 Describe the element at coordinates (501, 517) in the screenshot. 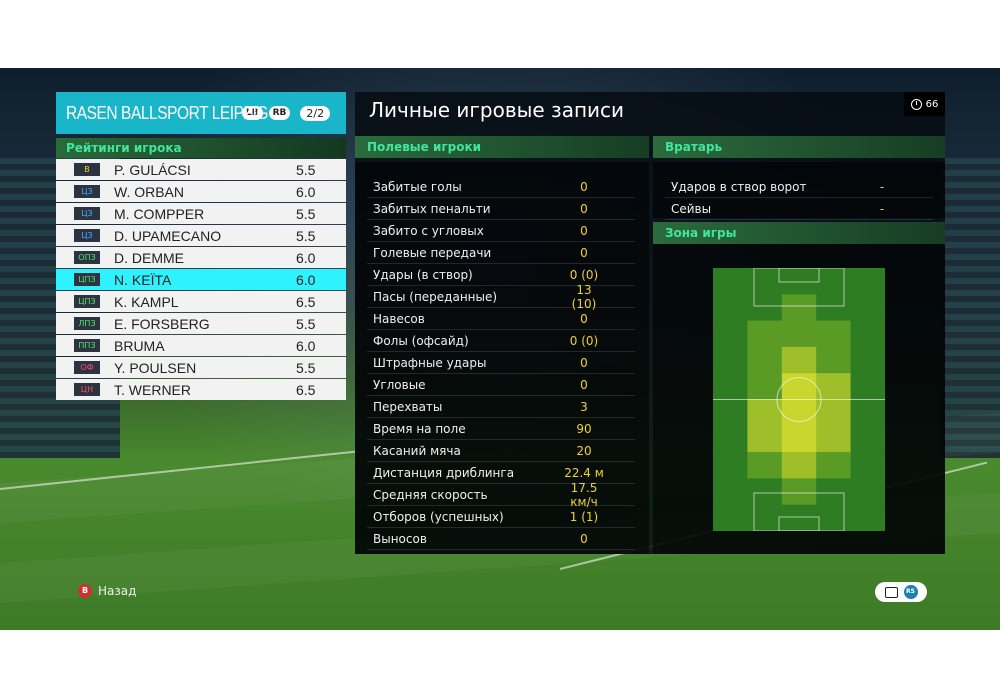

I see `stat-row: Отборов (успешных) 1 (1)` at that location.